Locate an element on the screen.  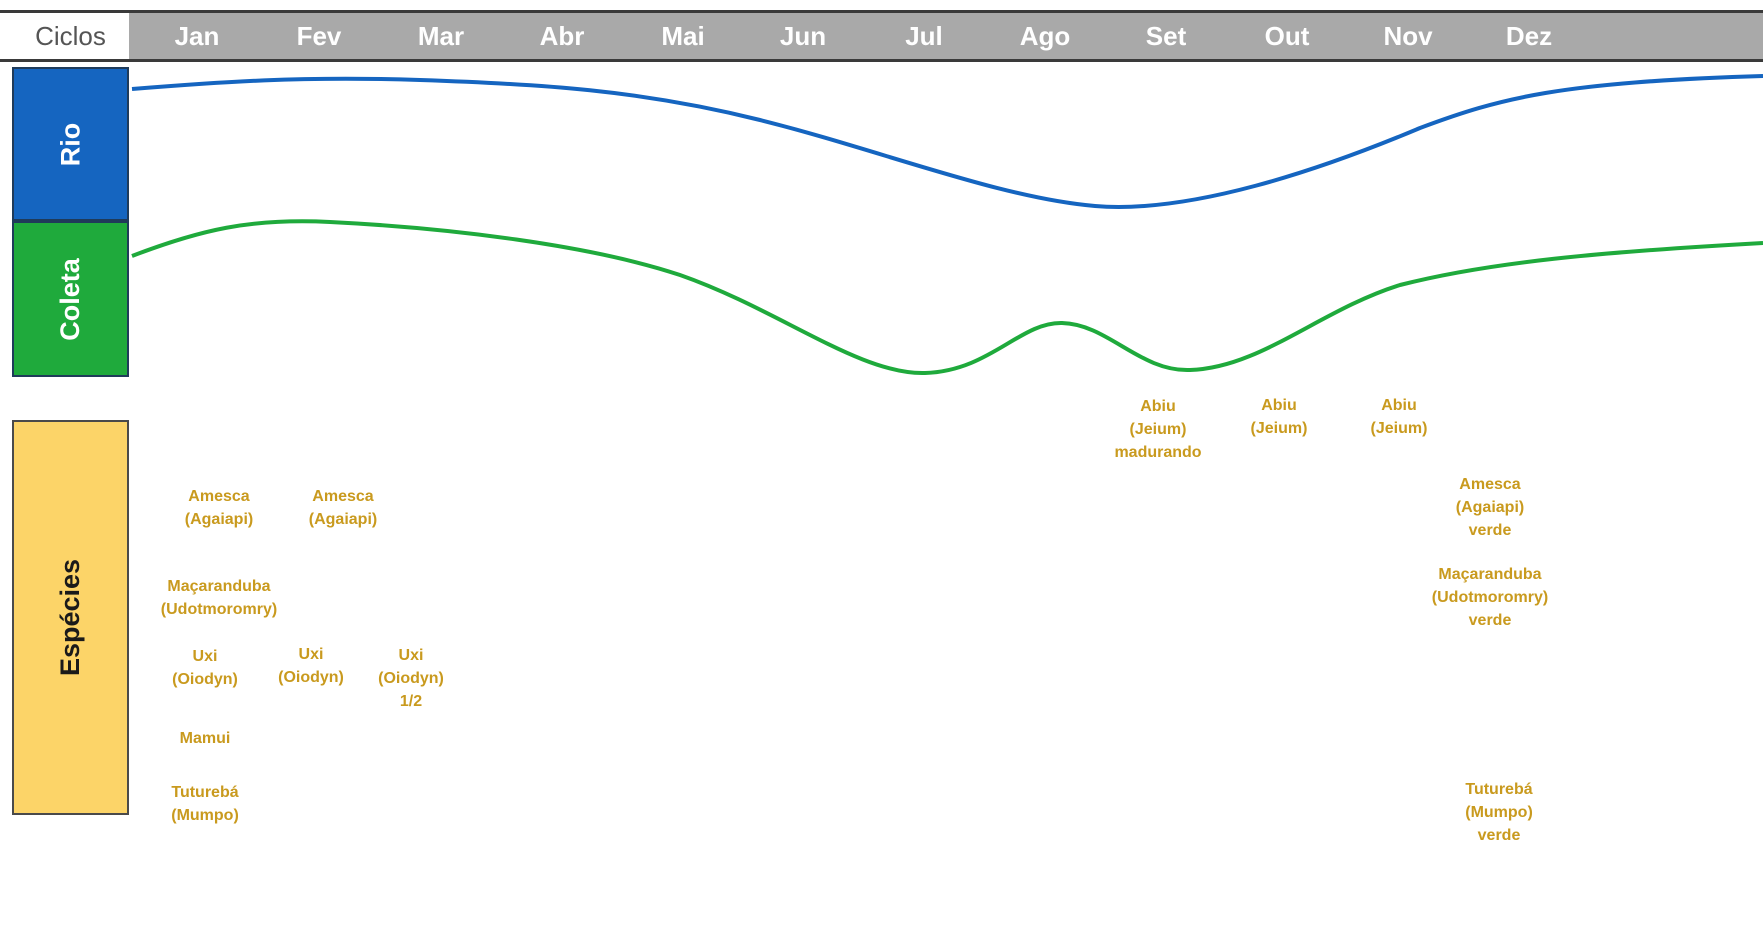
species-tutureba-dez: Tuturebá (Mumpo) verde is located at coordinates (1499, 812).